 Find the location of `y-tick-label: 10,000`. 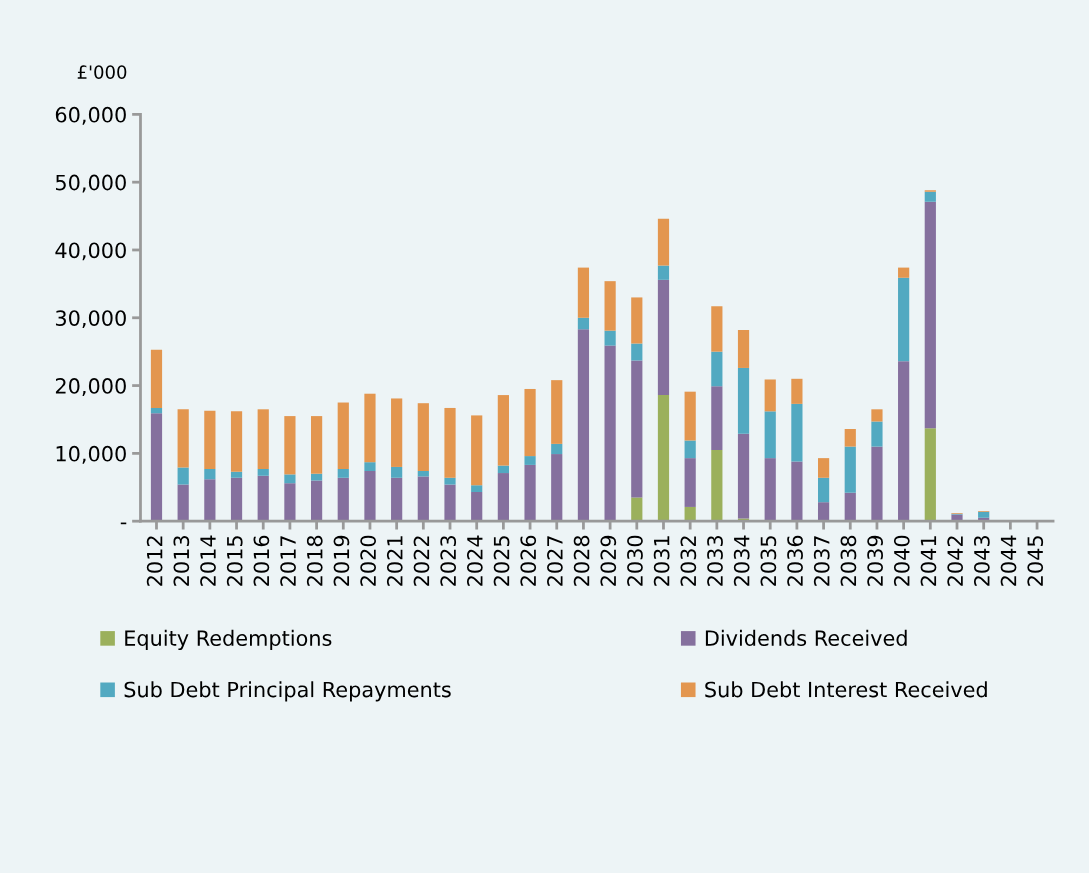

y-tick-label: 10,000 is located at coordinates (91, 454).